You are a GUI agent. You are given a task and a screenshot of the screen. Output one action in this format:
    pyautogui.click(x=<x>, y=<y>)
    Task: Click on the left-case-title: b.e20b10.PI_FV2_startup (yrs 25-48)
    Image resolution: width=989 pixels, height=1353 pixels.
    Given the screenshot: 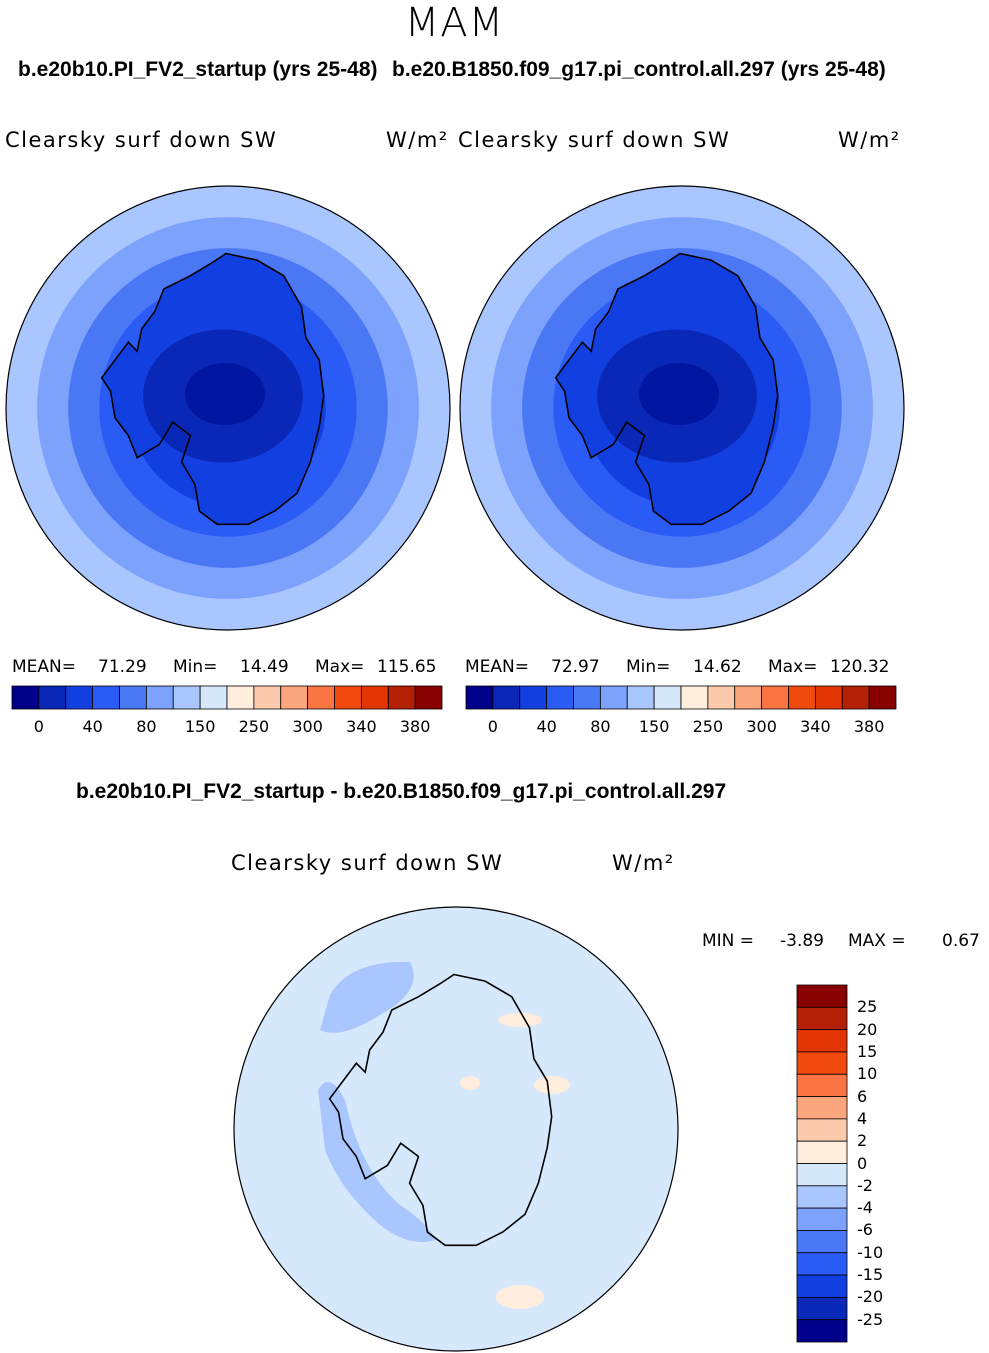 What is the action you would take?
    pyautogui.click(x=198, y=69)
    